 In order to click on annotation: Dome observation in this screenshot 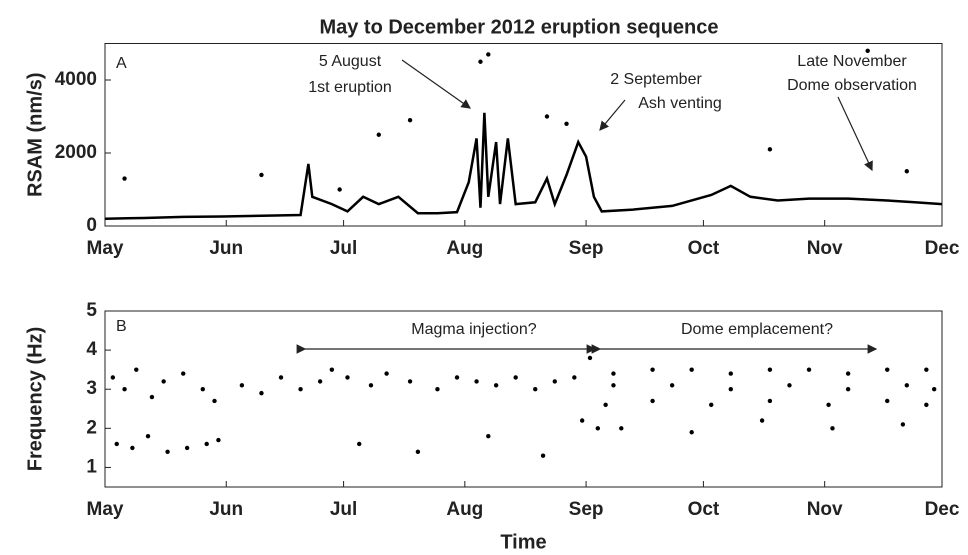, I will do `click(852, 85)`.